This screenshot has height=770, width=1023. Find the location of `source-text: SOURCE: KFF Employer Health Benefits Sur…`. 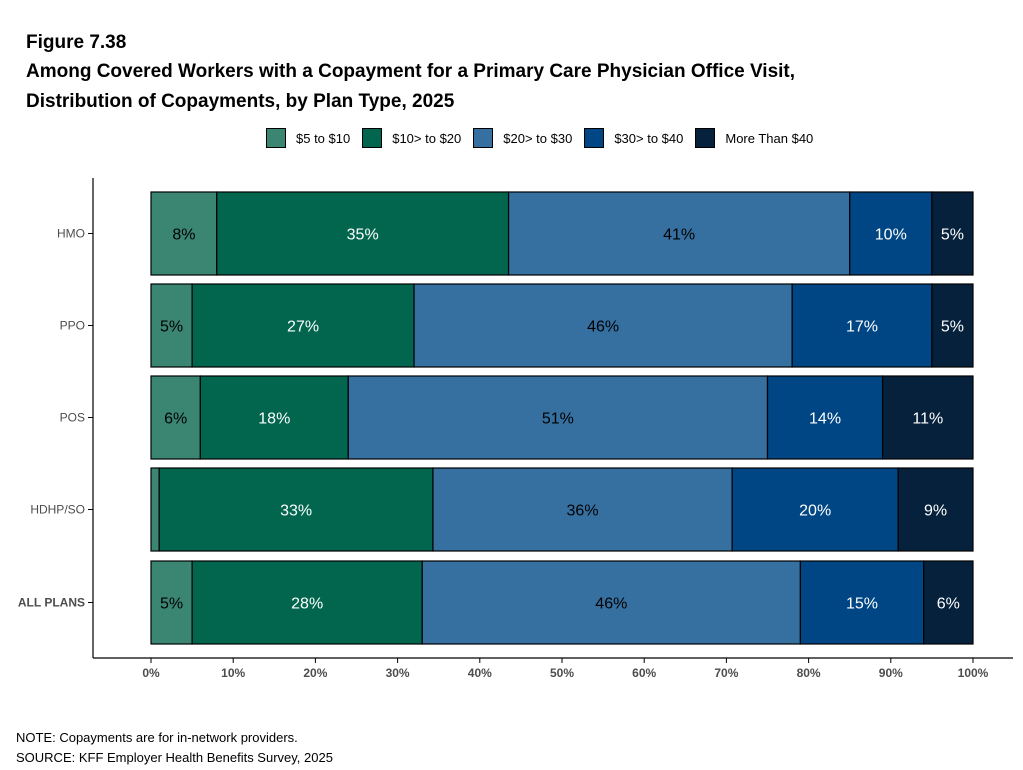

source-text: SOURCE: KFF Employer Health Benefits Sur… is located at coordinates (174, 757).